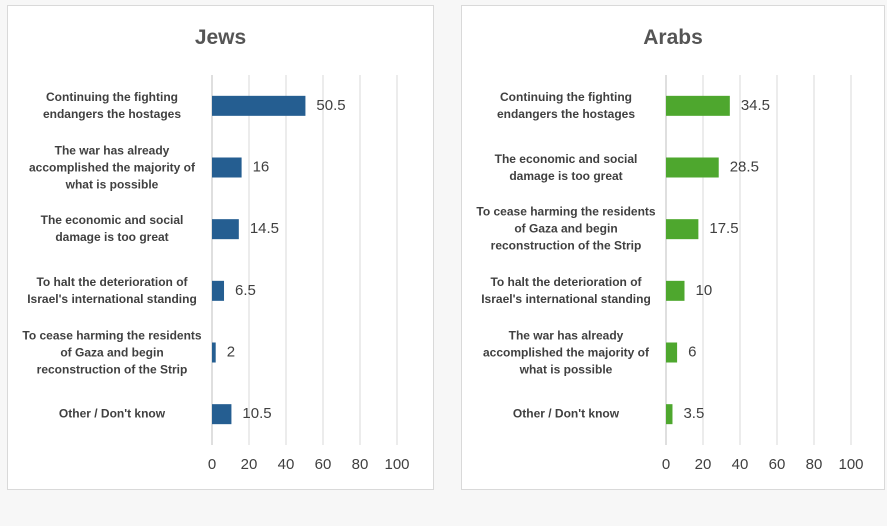 The height and width of the screenshot is (526, 887). I want to click on value-label: 6, so click(692, 351).